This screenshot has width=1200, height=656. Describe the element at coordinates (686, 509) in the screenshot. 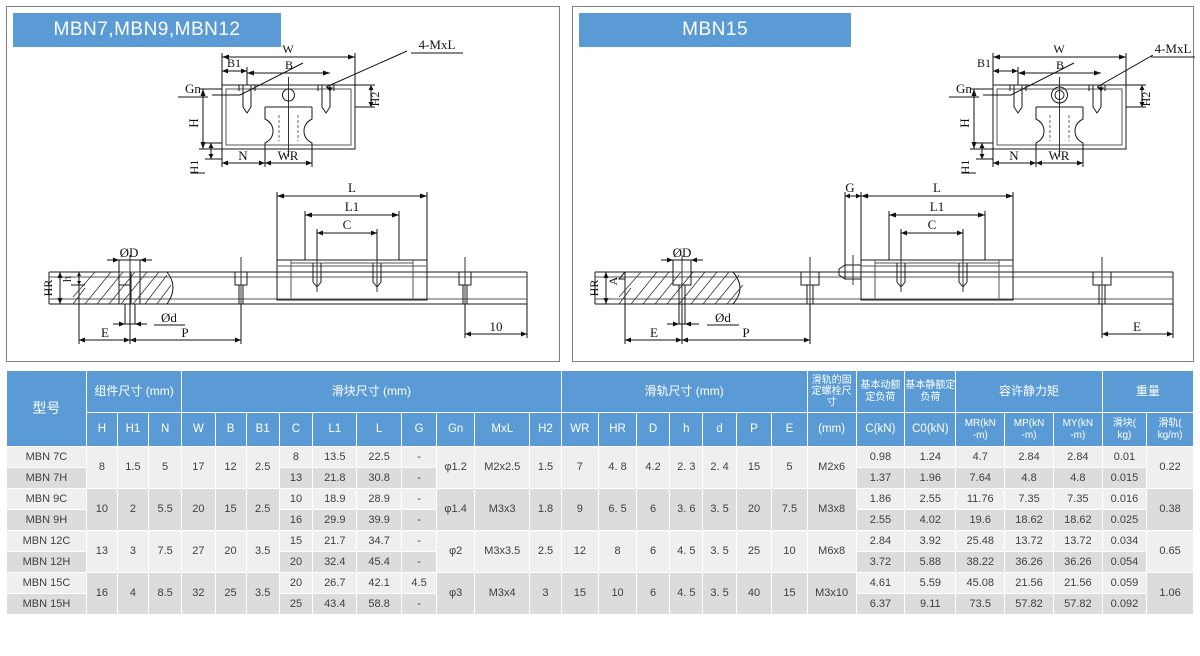

I see `cell-h: 3. 6` at that location.